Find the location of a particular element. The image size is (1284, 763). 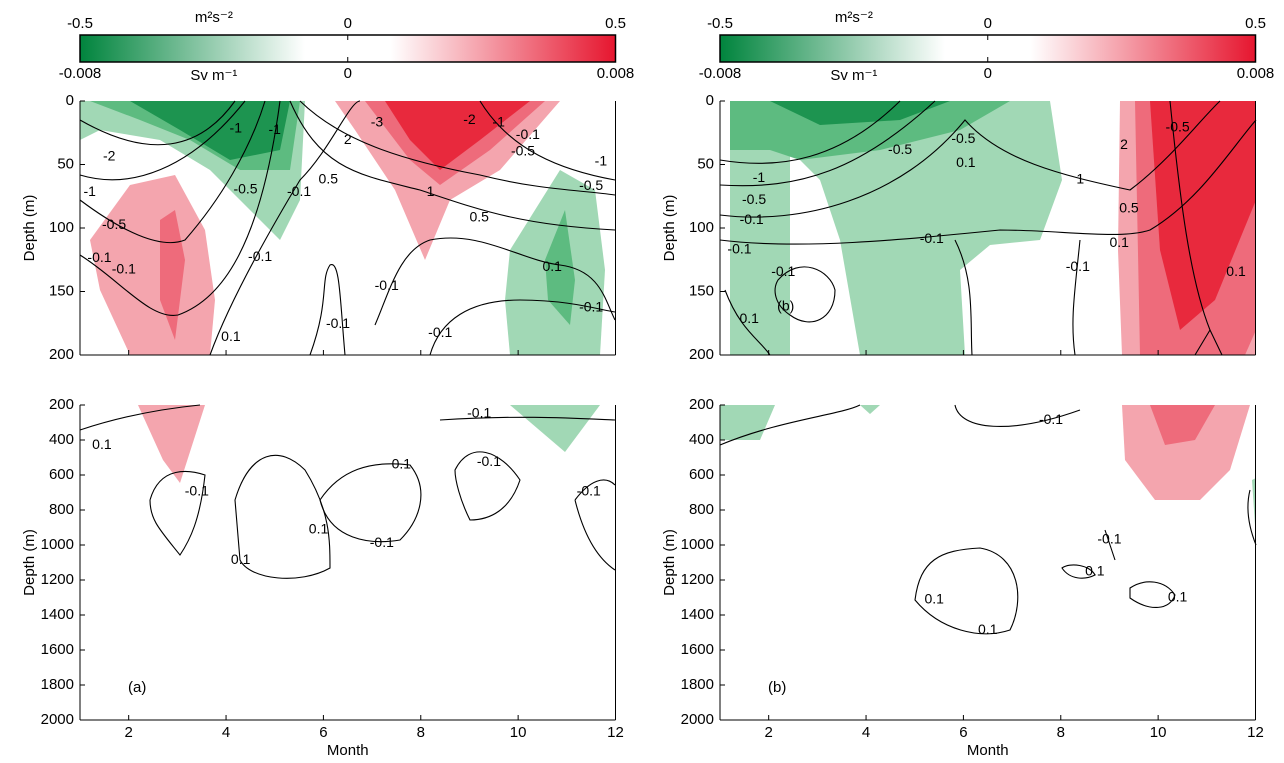

panel-label: (a) is located at coordinates (137, 687).